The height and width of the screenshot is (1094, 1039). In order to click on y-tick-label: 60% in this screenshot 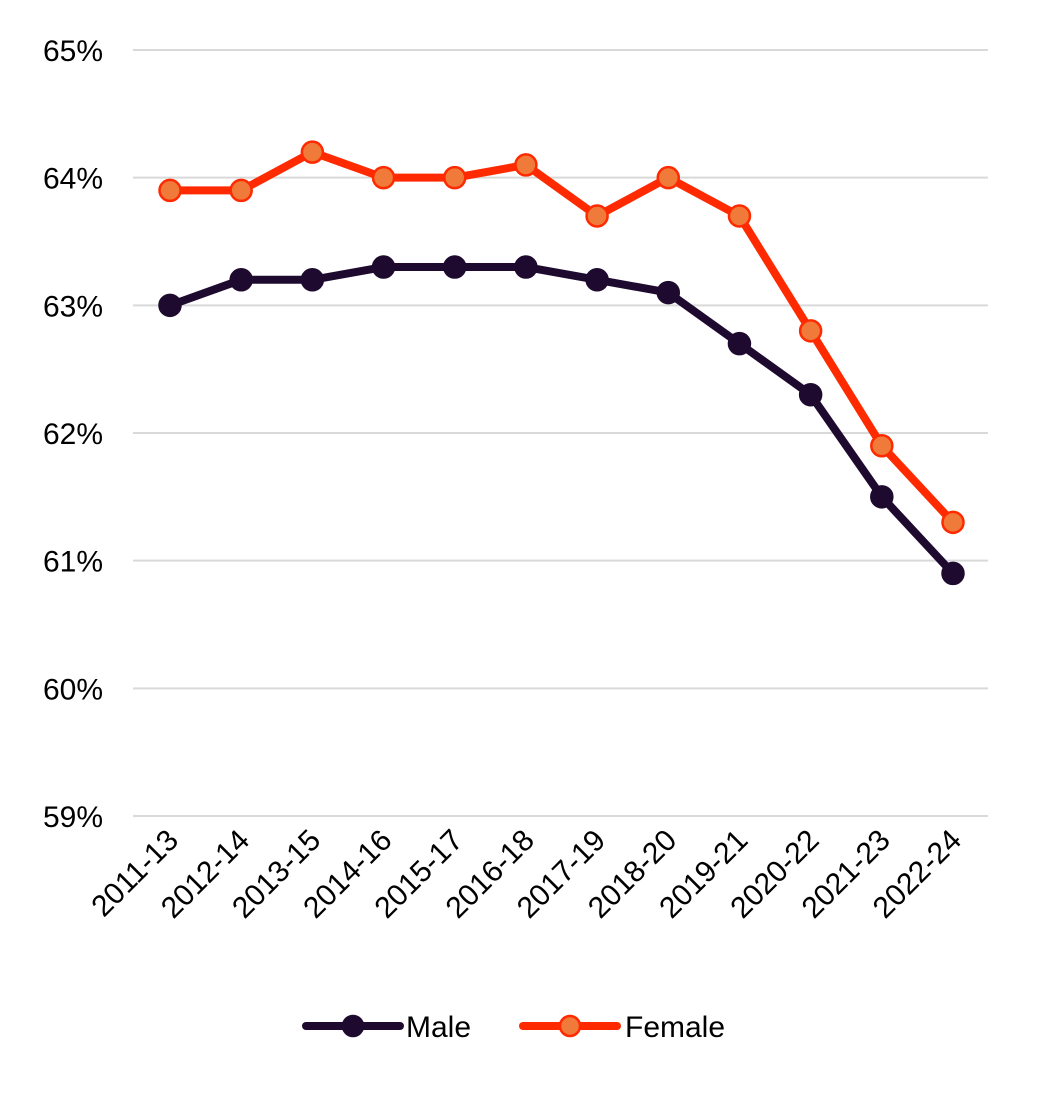, I will do `click(73, 689)`.